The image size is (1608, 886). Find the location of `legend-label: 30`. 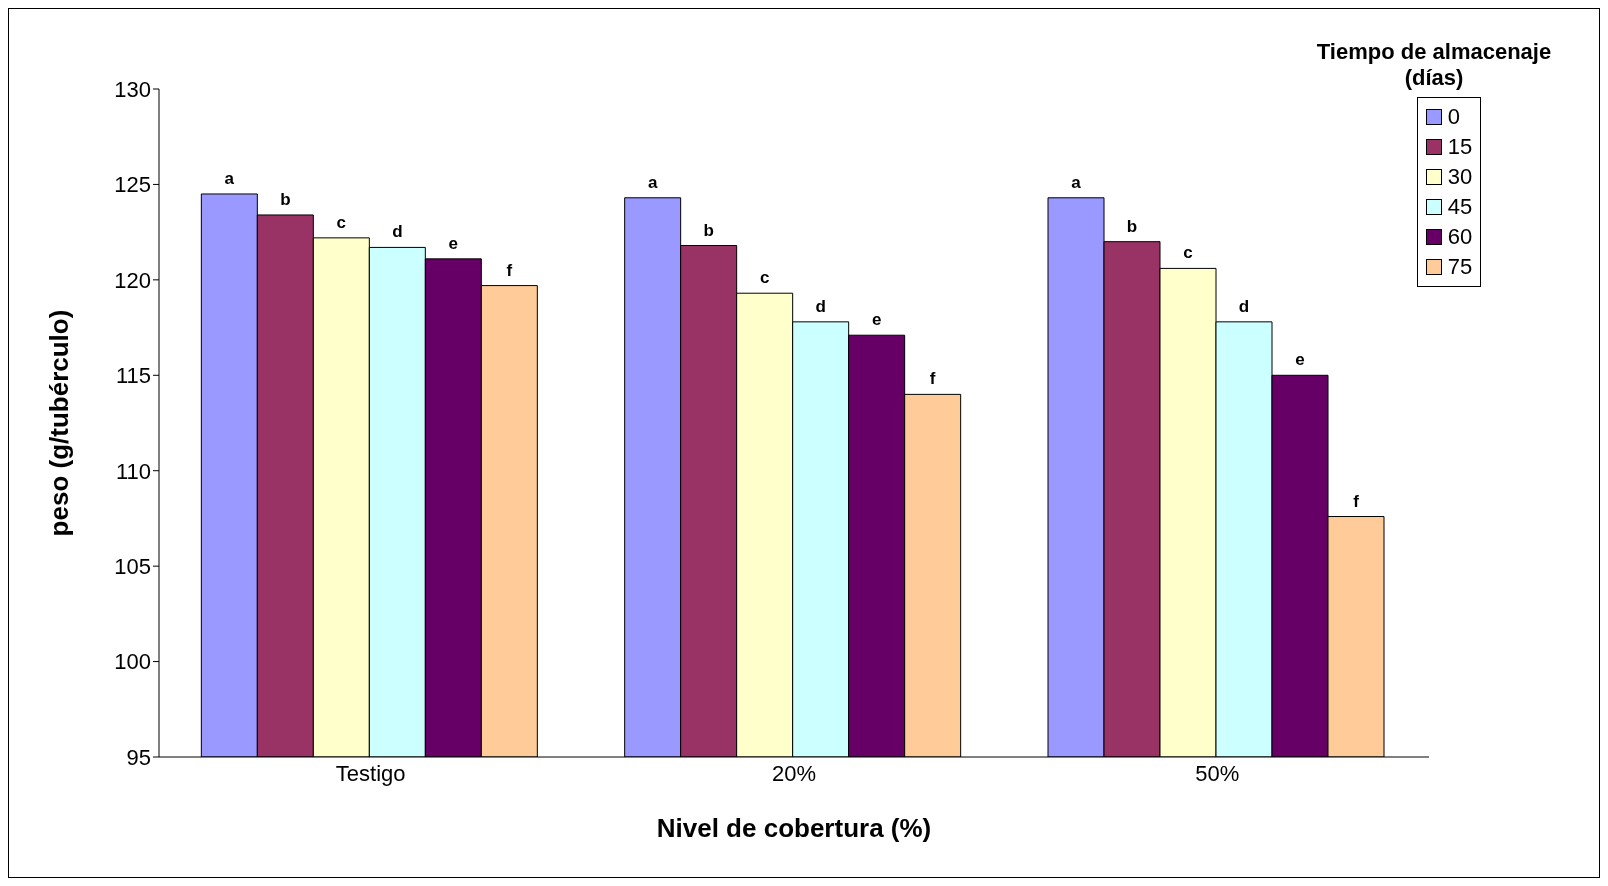

legend-label: 30 is located at coordinates (1460, 177).